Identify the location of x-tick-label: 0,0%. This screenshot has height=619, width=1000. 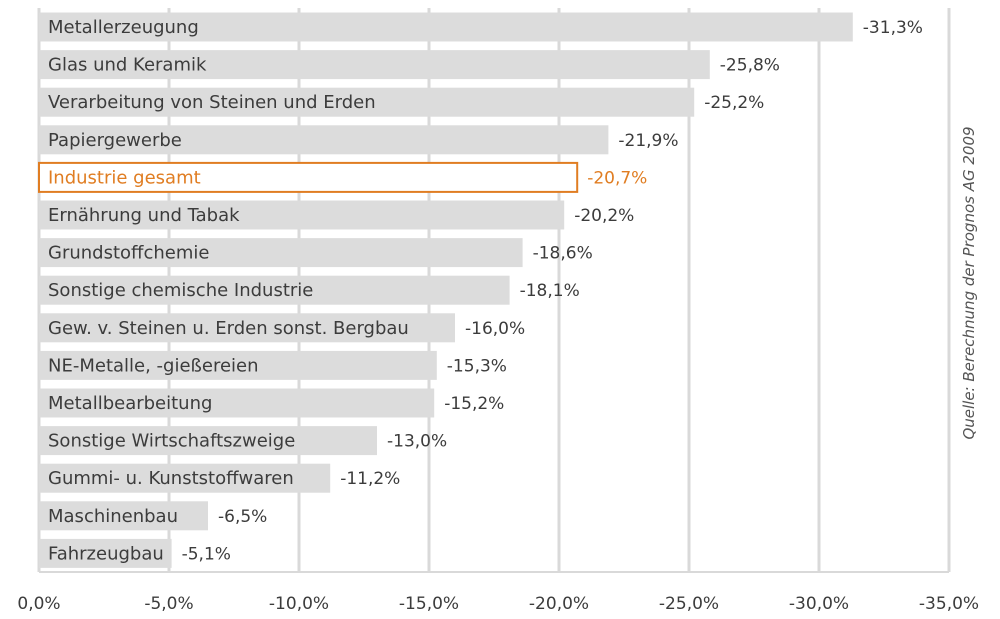
(38, 604).